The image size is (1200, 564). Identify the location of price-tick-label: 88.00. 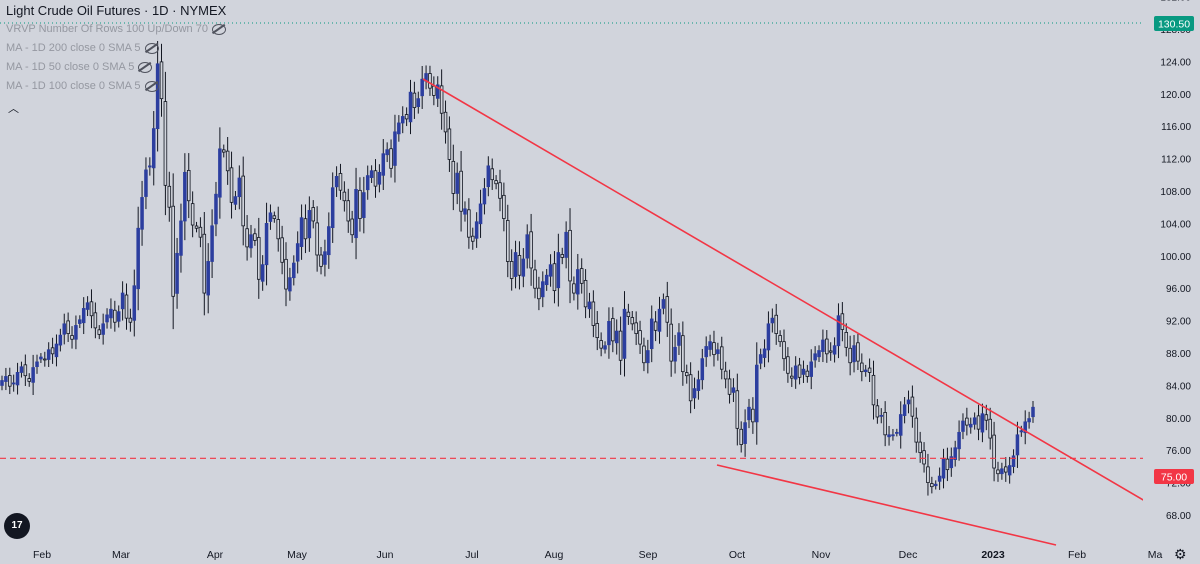
(1178, 354).